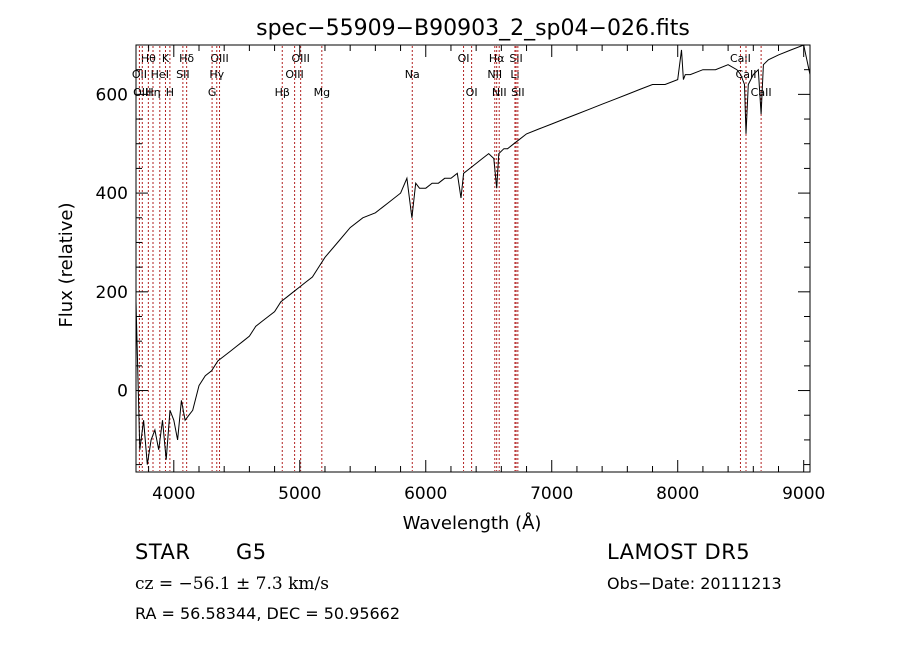 The image size is (900, 649). What do you see at coordinates (112, 95) in the screenshot?
I see `y-tick-label: 600` at bounding box center [112, 95].